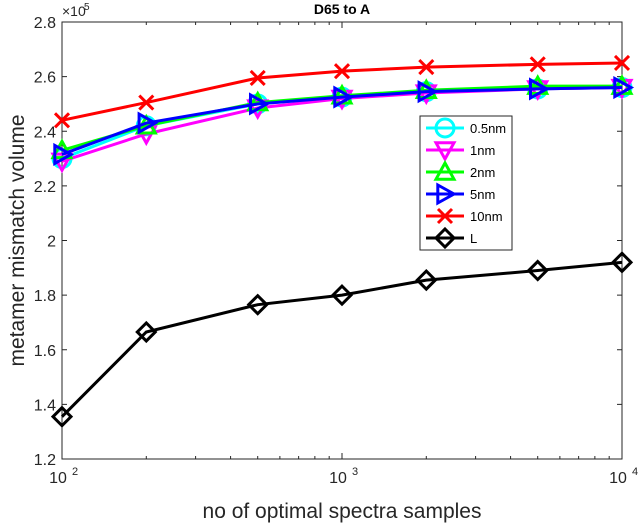 The width and height of the screenshot is (640, 531). What do you see at coordinates (45, 78) in the screenshot?
I see `y-tick-label: 2.6` at bounding box center [45, 78].